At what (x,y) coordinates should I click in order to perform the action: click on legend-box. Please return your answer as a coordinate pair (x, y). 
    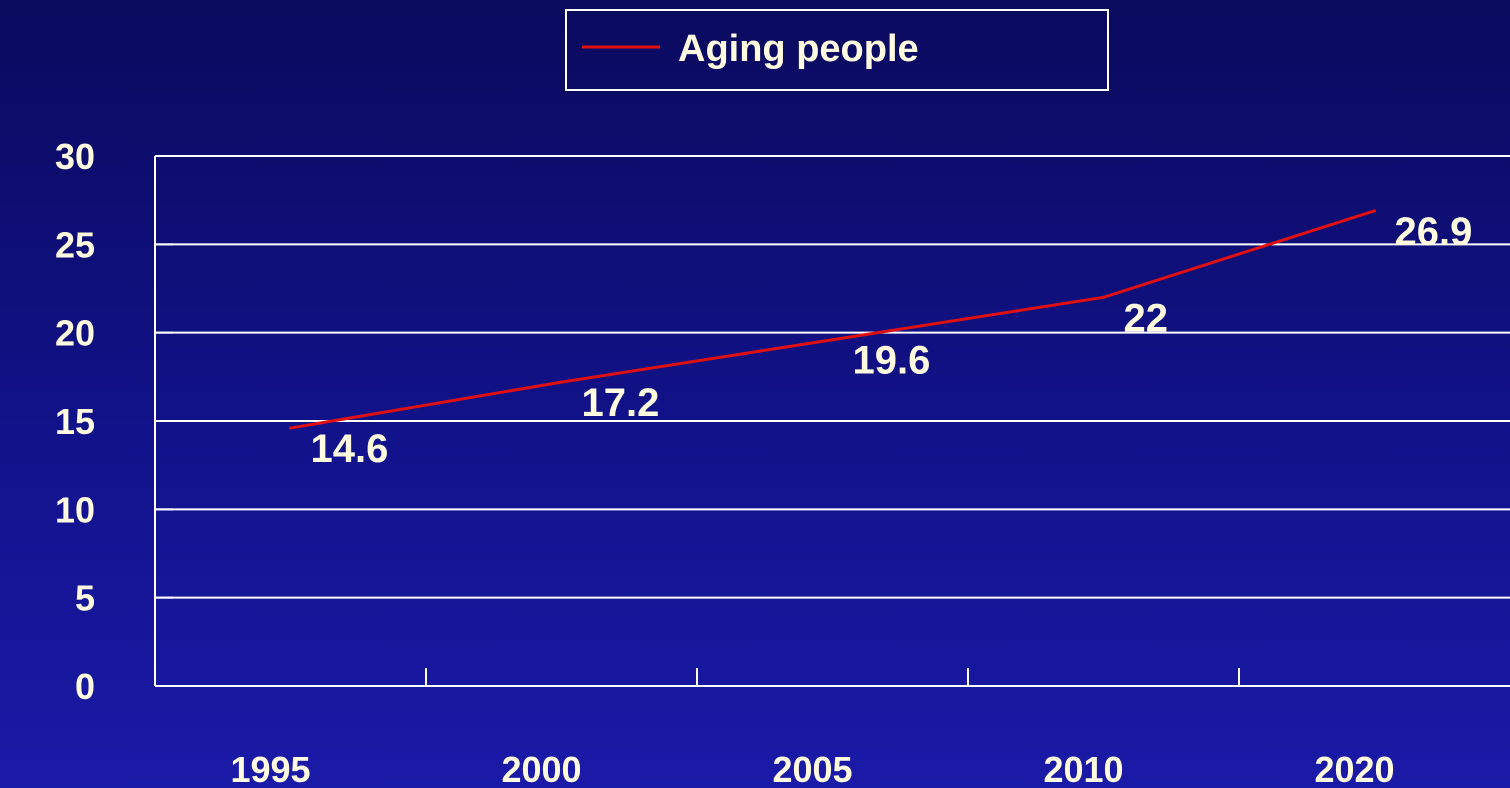
    Looking at the image, I should click on (837, 50).